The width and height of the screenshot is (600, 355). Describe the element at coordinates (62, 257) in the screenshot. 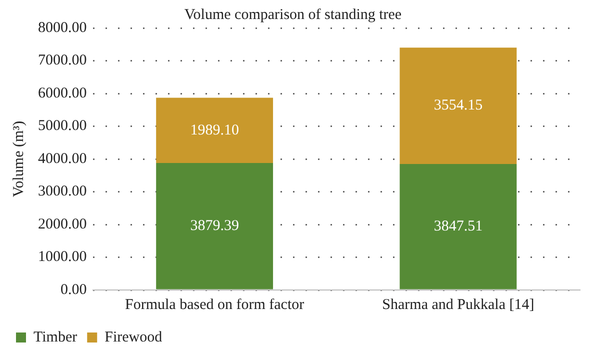

I see `y-tick-label: 1000.00` at that location.